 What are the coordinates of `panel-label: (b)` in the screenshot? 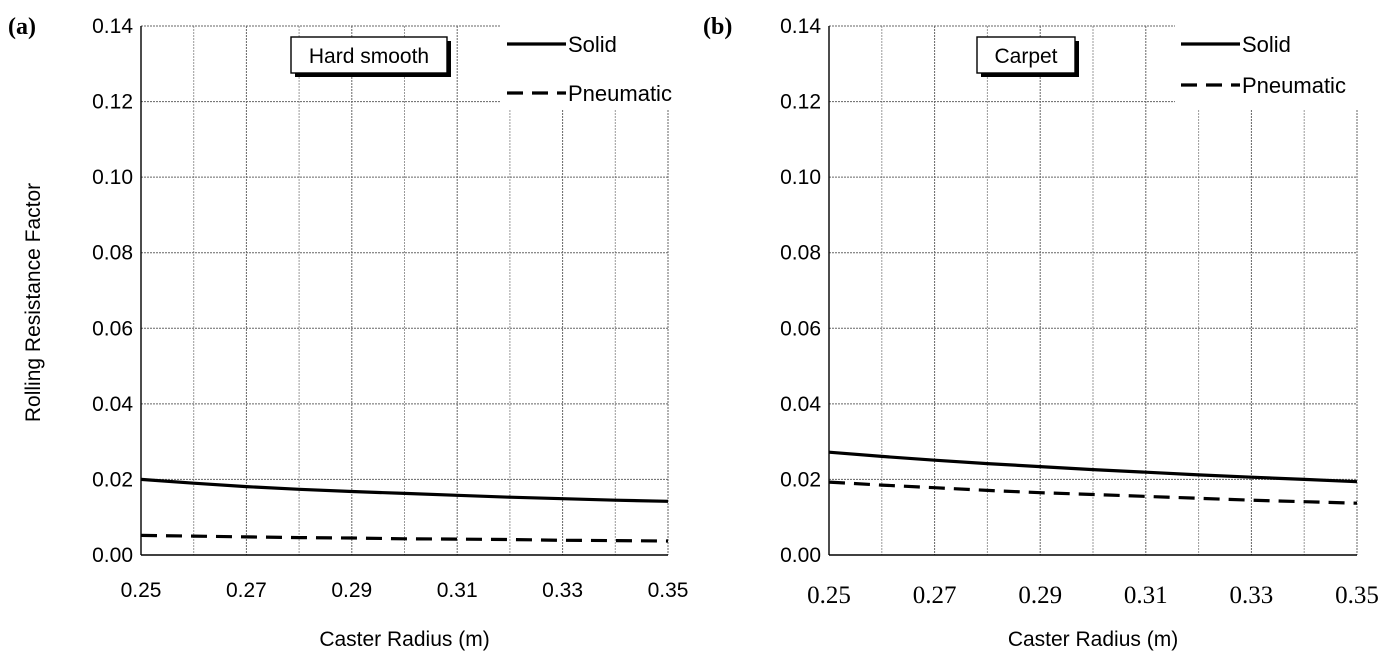 It's located at (717, 27).